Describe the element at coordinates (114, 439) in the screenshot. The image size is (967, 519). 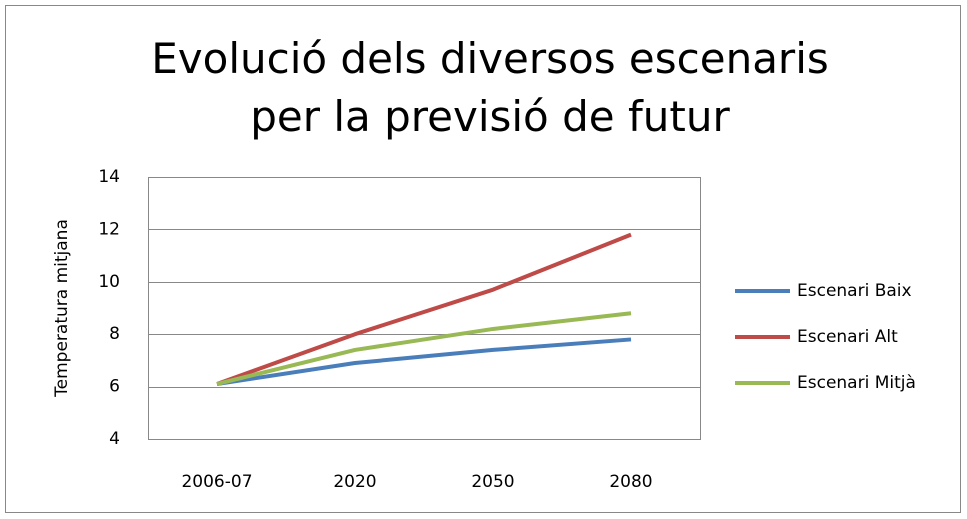
I see `y-tick-label: 4` at that location.